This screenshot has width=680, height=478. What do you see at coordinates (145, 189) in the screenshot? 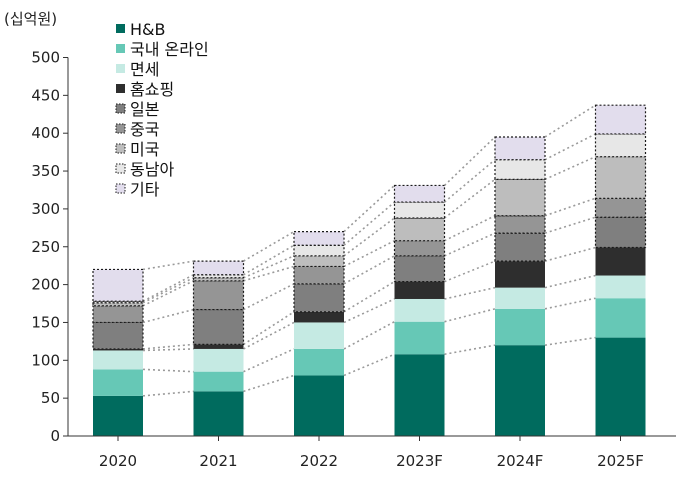
I see `legend-label: 기타` at bounding box center [145, 189].